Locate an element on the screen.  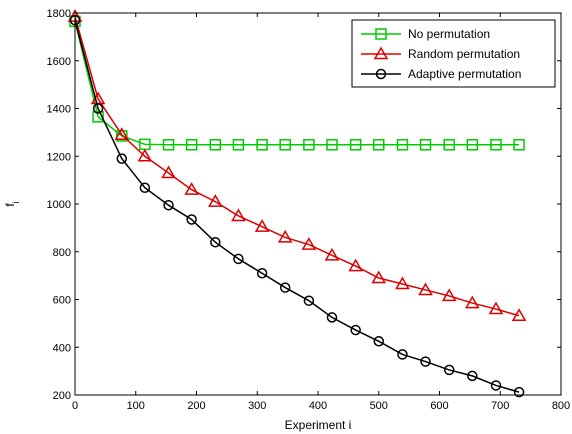
x-tick-label: 800 is located at coordinates (561, 406).